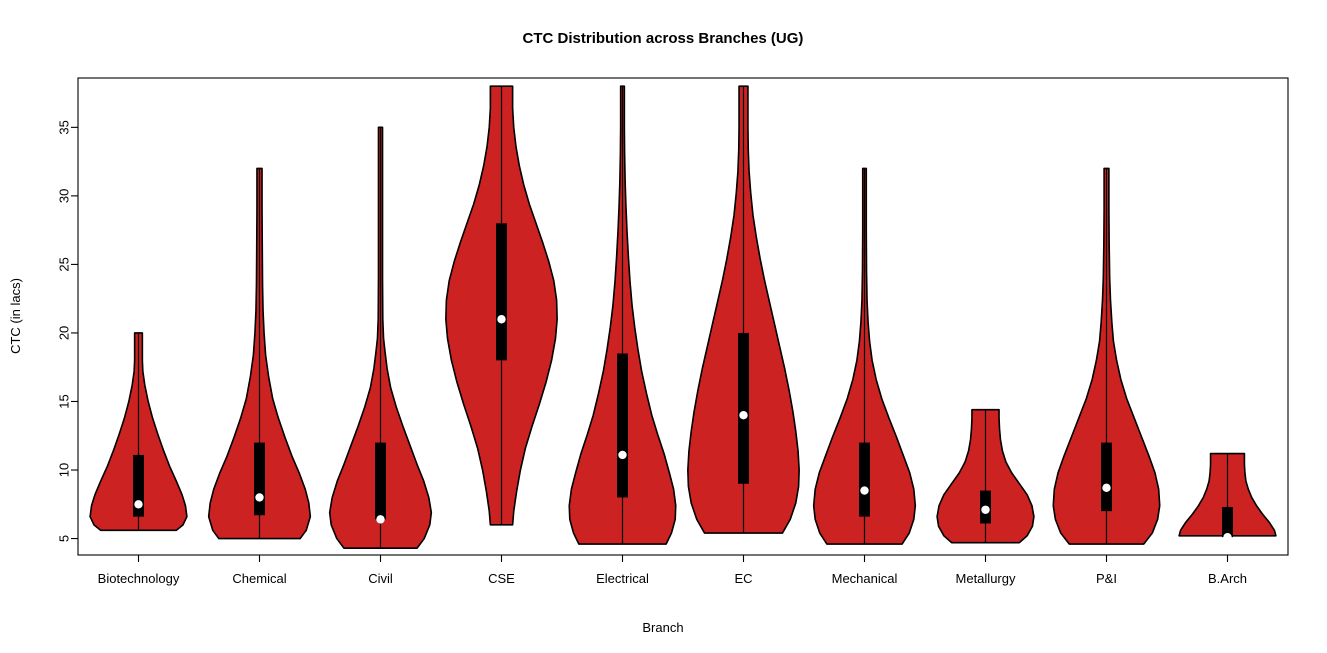 The width and height of the screenshot is (1327, 653). What do you see at coordinates (380, 337) in the screenshot?
I see `violin-civil` at bounding box center [380, 337].